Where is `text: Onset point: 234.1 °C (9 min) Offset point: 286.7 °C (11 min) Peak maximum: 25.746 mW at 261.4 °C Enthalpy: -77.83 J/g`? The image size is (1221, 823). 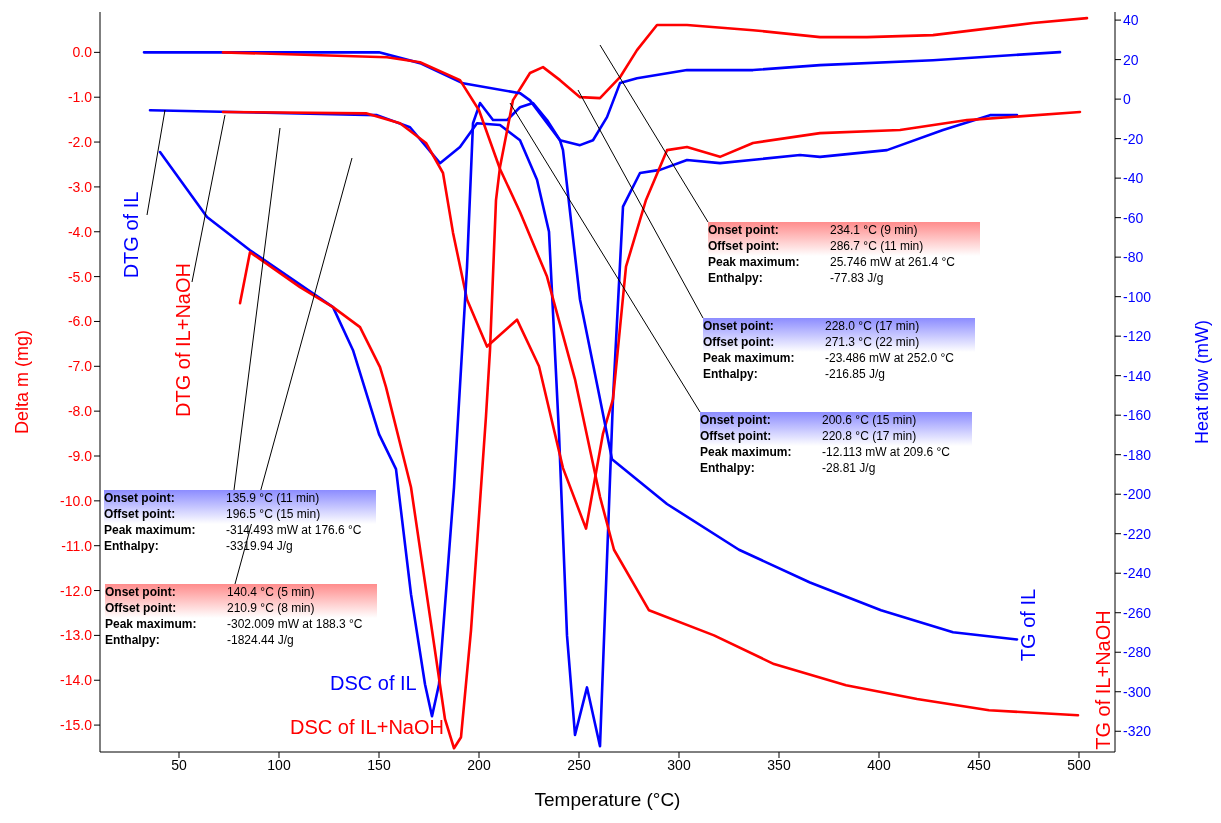
text: Onset point: 234.1 °C (9 min) Offset point: 286.7 °C (11 min) Peak maximum: 25.746 mW at 261.4 °C Enthalpy: -77.83 J/g is located at coordinates (831, 254).